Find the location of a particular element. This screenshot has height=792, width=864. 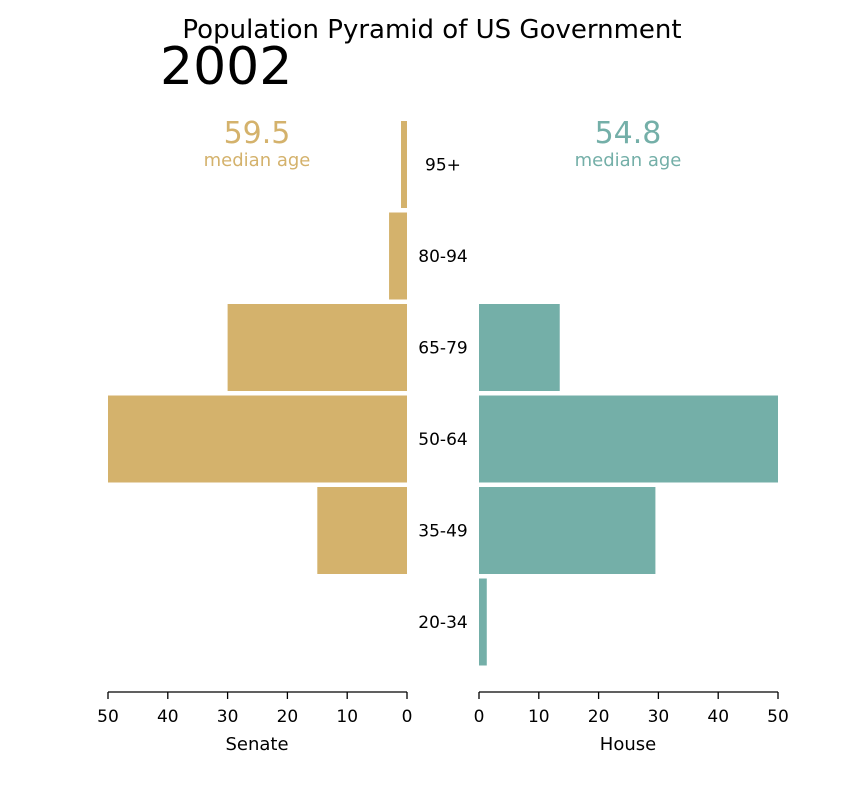

category-label: 65-79 is located at coordinates (442, 349).